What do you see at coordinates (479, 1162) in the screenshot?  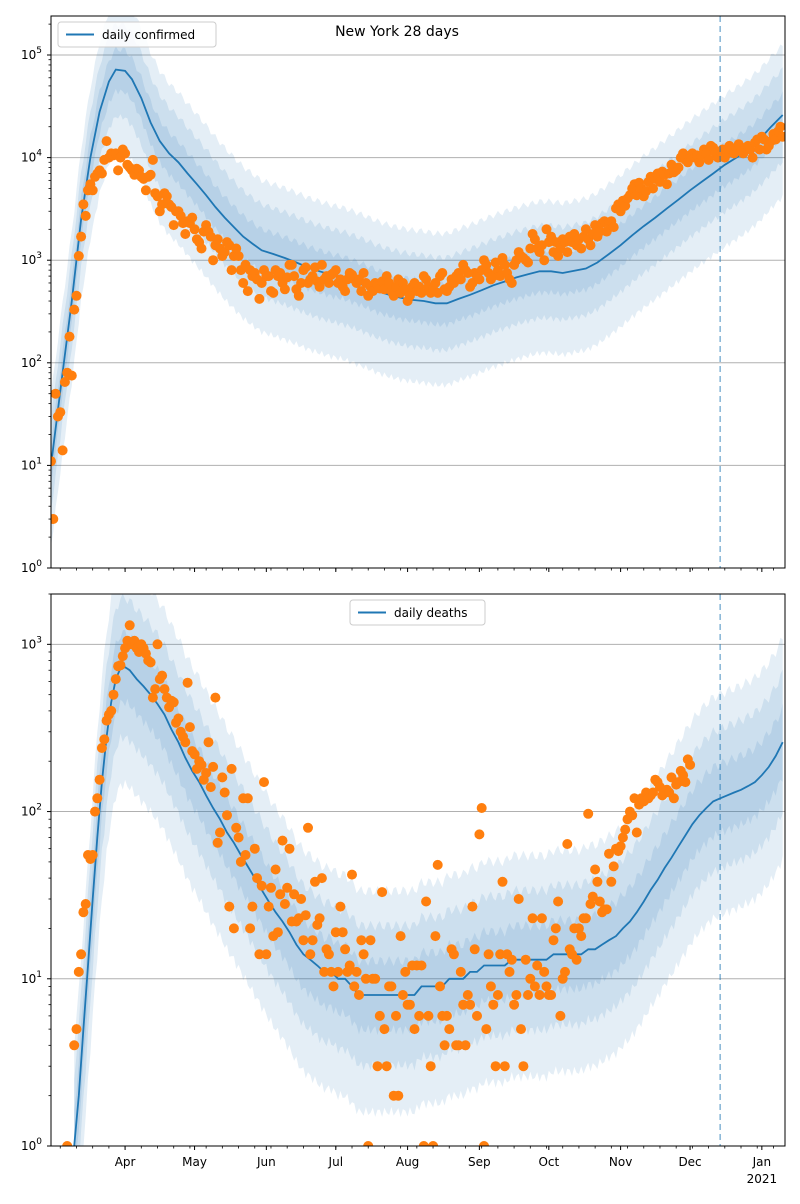 I see `x-tick-label: Sep` at bounding box center [479, 1162].